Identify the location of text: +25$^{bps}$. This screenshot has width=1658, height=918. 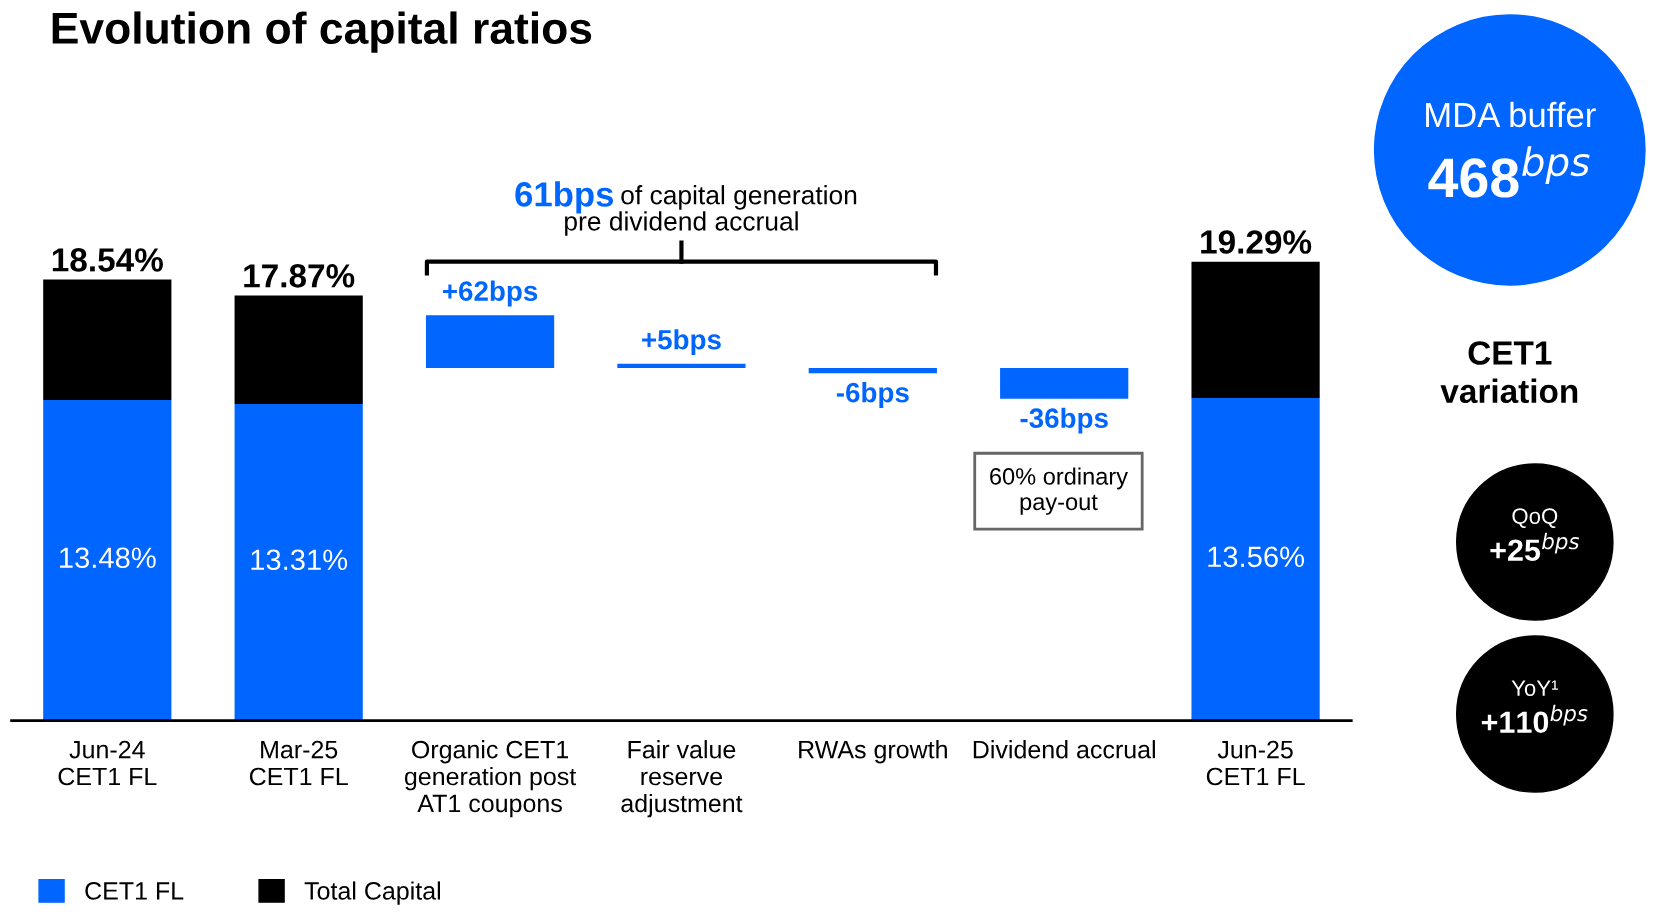
(1535, 547).